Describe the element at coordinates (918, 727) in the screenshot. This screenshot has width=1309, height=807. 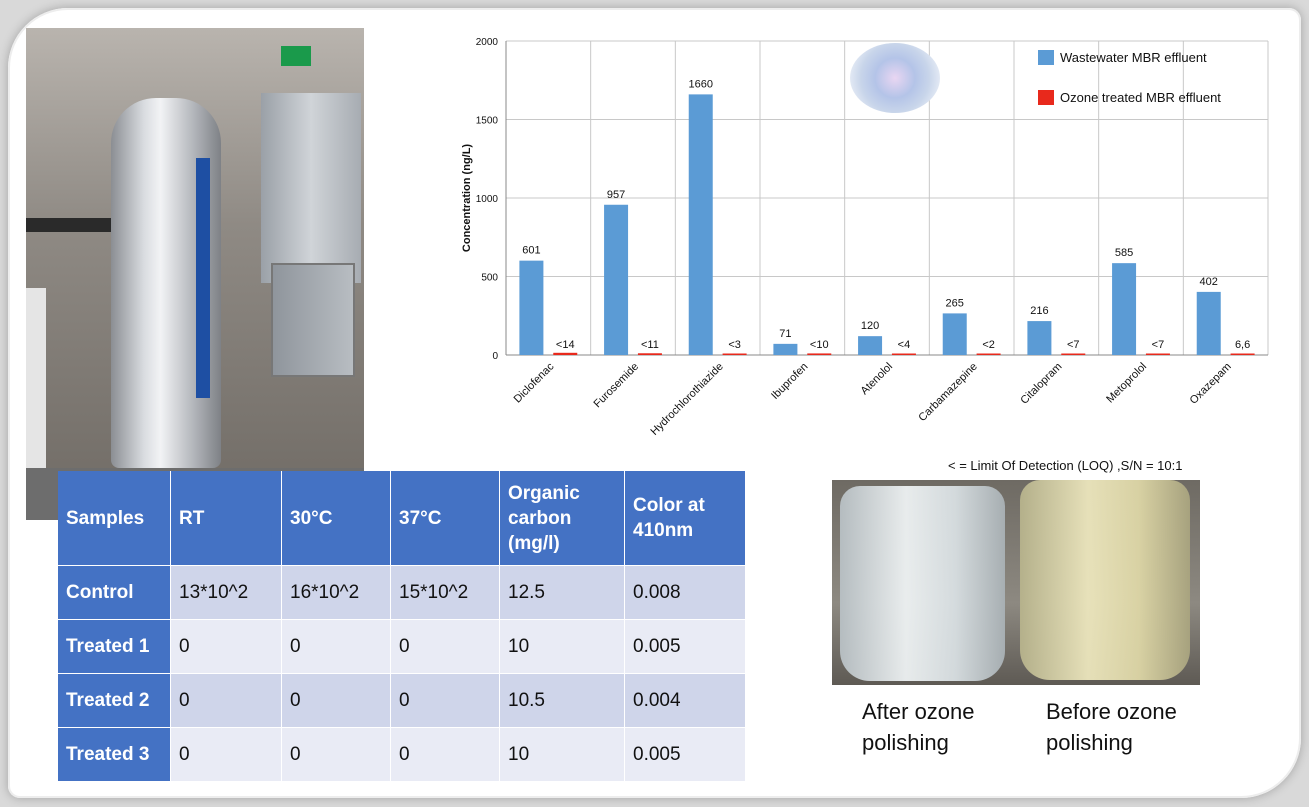
I see `caption-after: After ozone polishing` at that location.